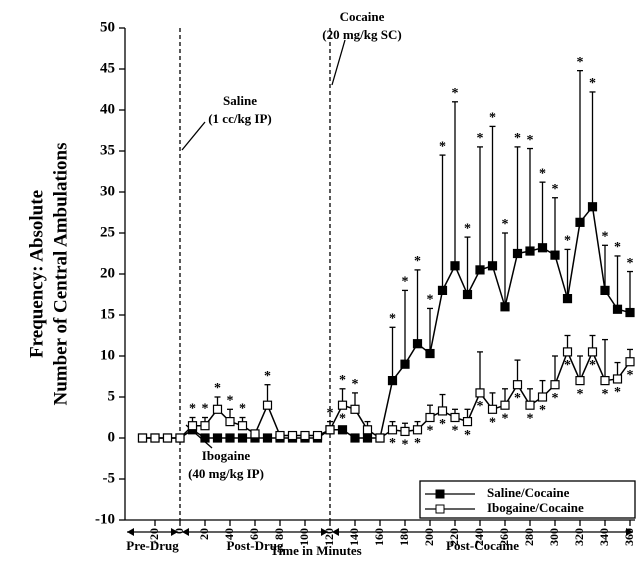  I want to click on y-tick-label: -5, so click(109, 478).